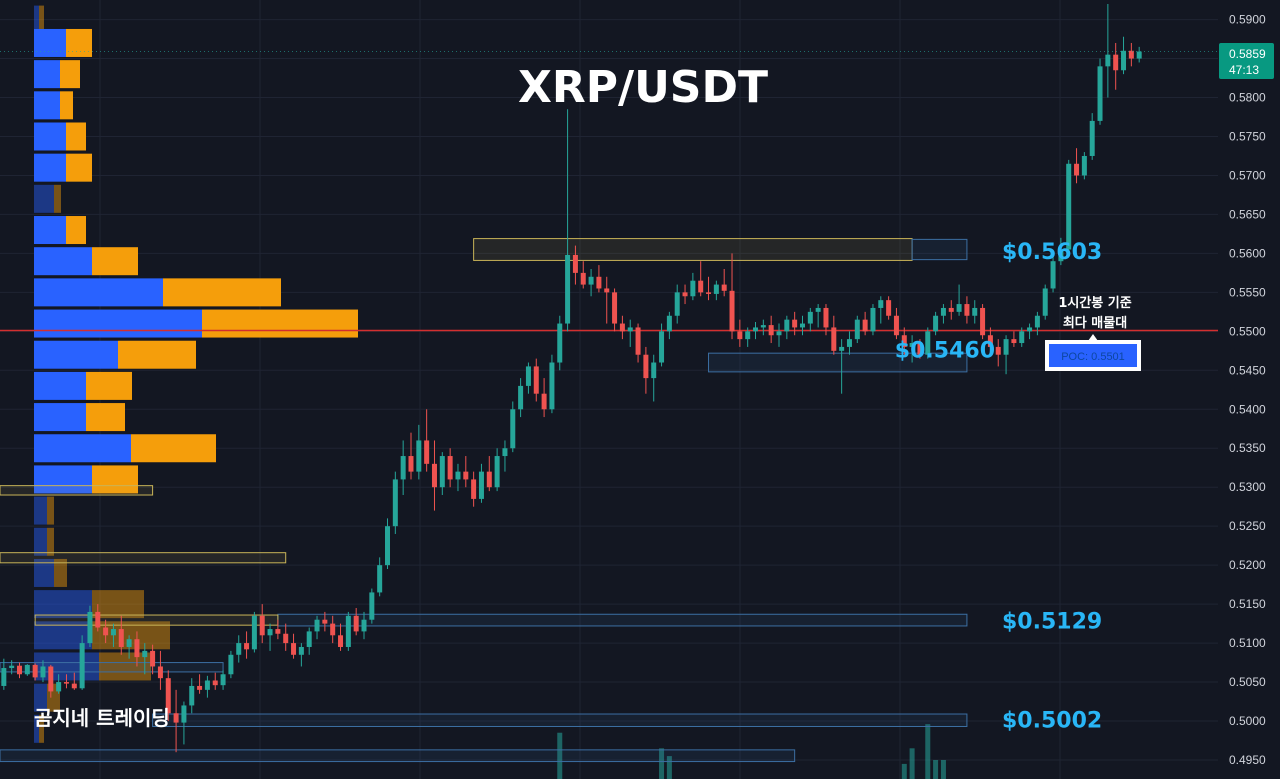 Image resolution: width=1280 pixels, height=779 pixels. I want to click on price-tick-label: 0.5150, so click(1247, 604).